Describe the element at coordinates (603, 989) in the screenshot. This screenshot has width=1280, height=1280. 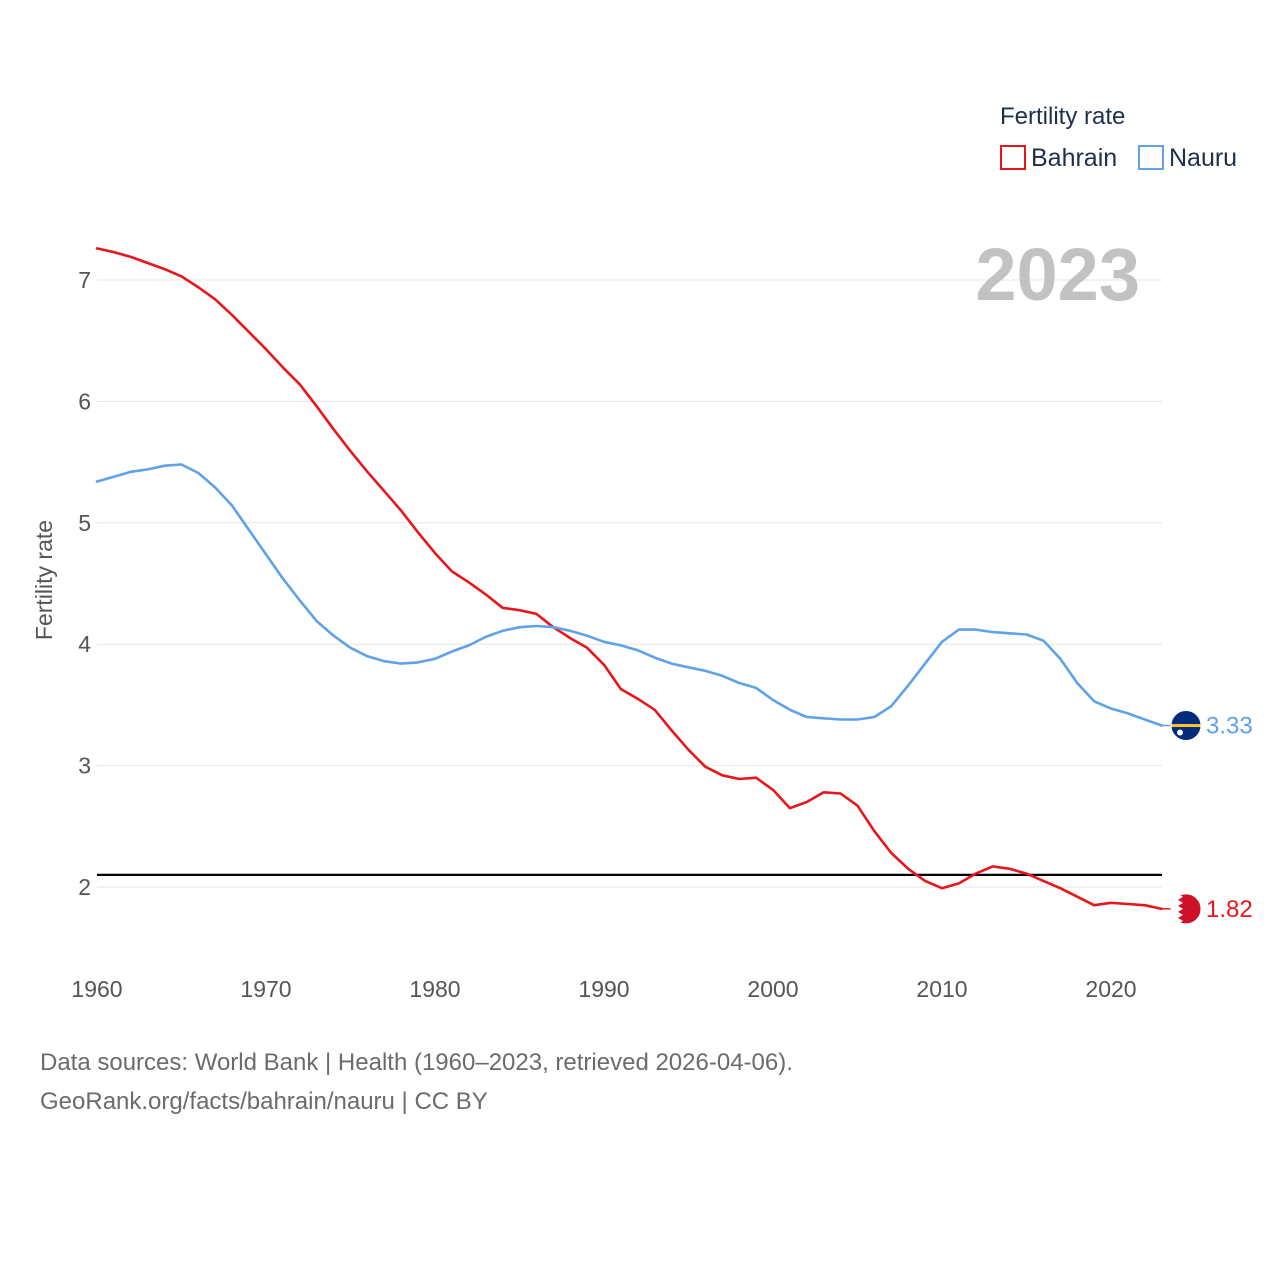
I see `x-tick-label: 1990` at that location.